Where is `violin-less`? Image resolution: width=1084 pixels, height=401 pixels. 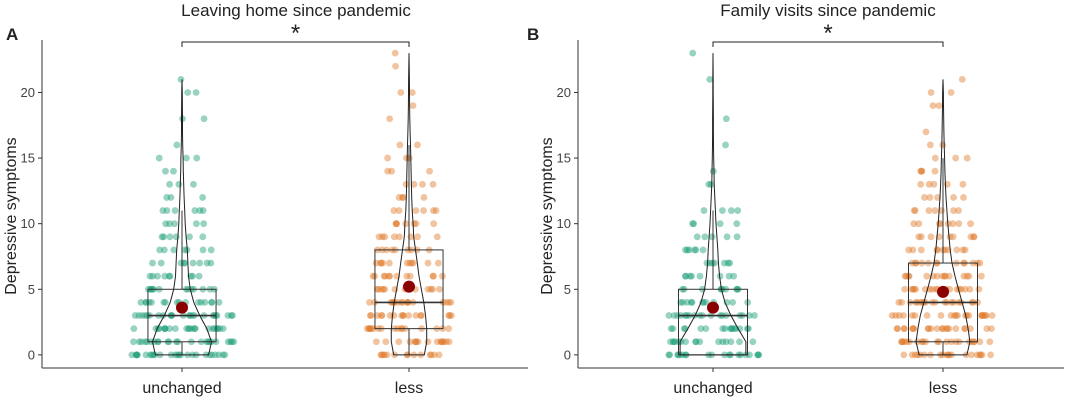
violin-less is located at coordinates (409, 204).